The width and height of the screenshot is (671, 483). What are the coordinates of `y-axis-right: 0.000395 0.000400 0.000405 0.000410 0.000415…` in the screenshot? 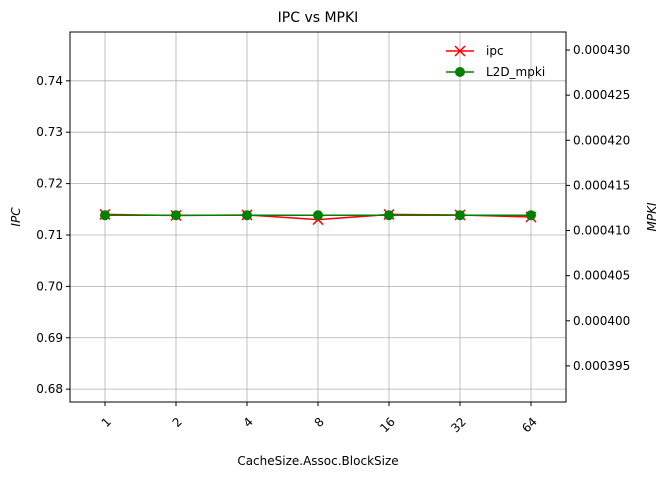 It's located at (598, 208).